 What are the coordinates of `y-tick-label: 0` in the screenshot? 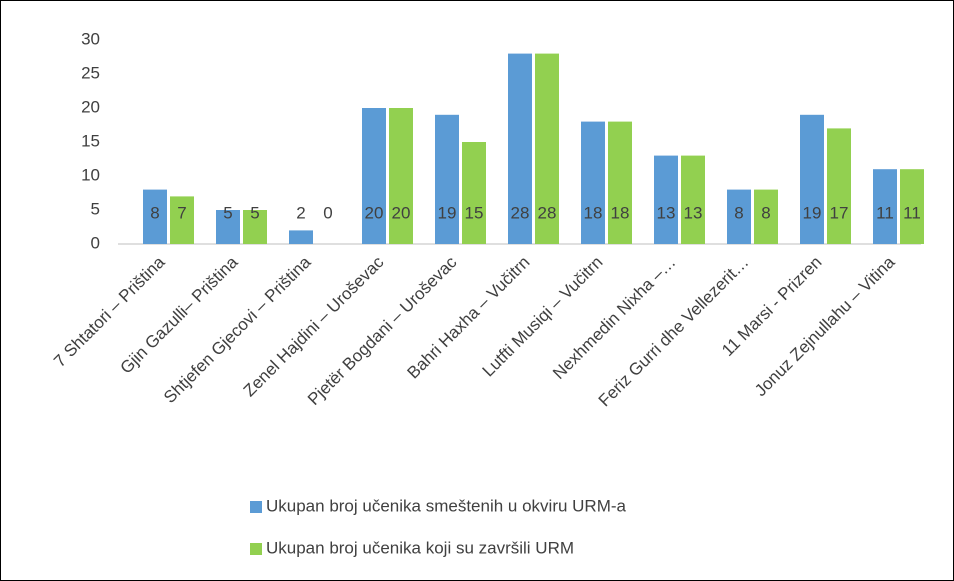 It's located at (95, 242).